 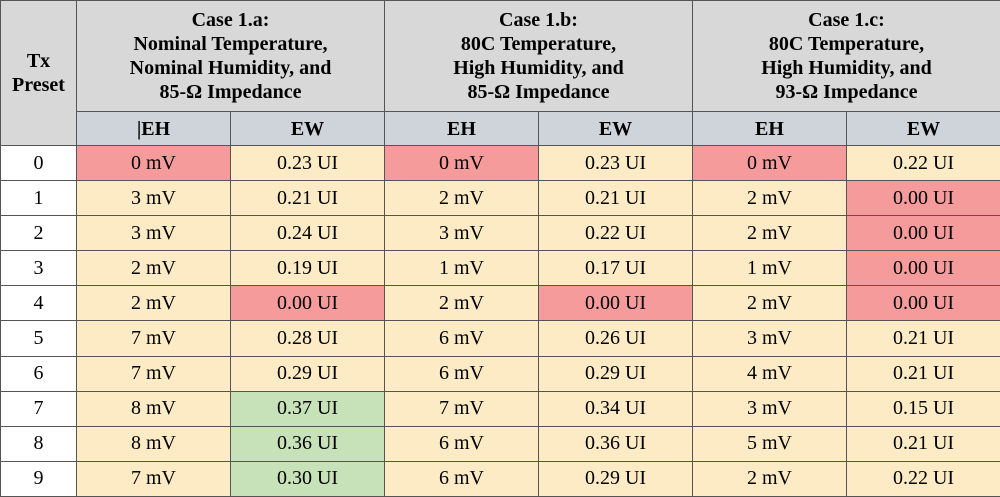 What do you see at coordinates (38, 268) in the screenshot?
I see `preset-cell: 3` at bounding box center [38, 268].